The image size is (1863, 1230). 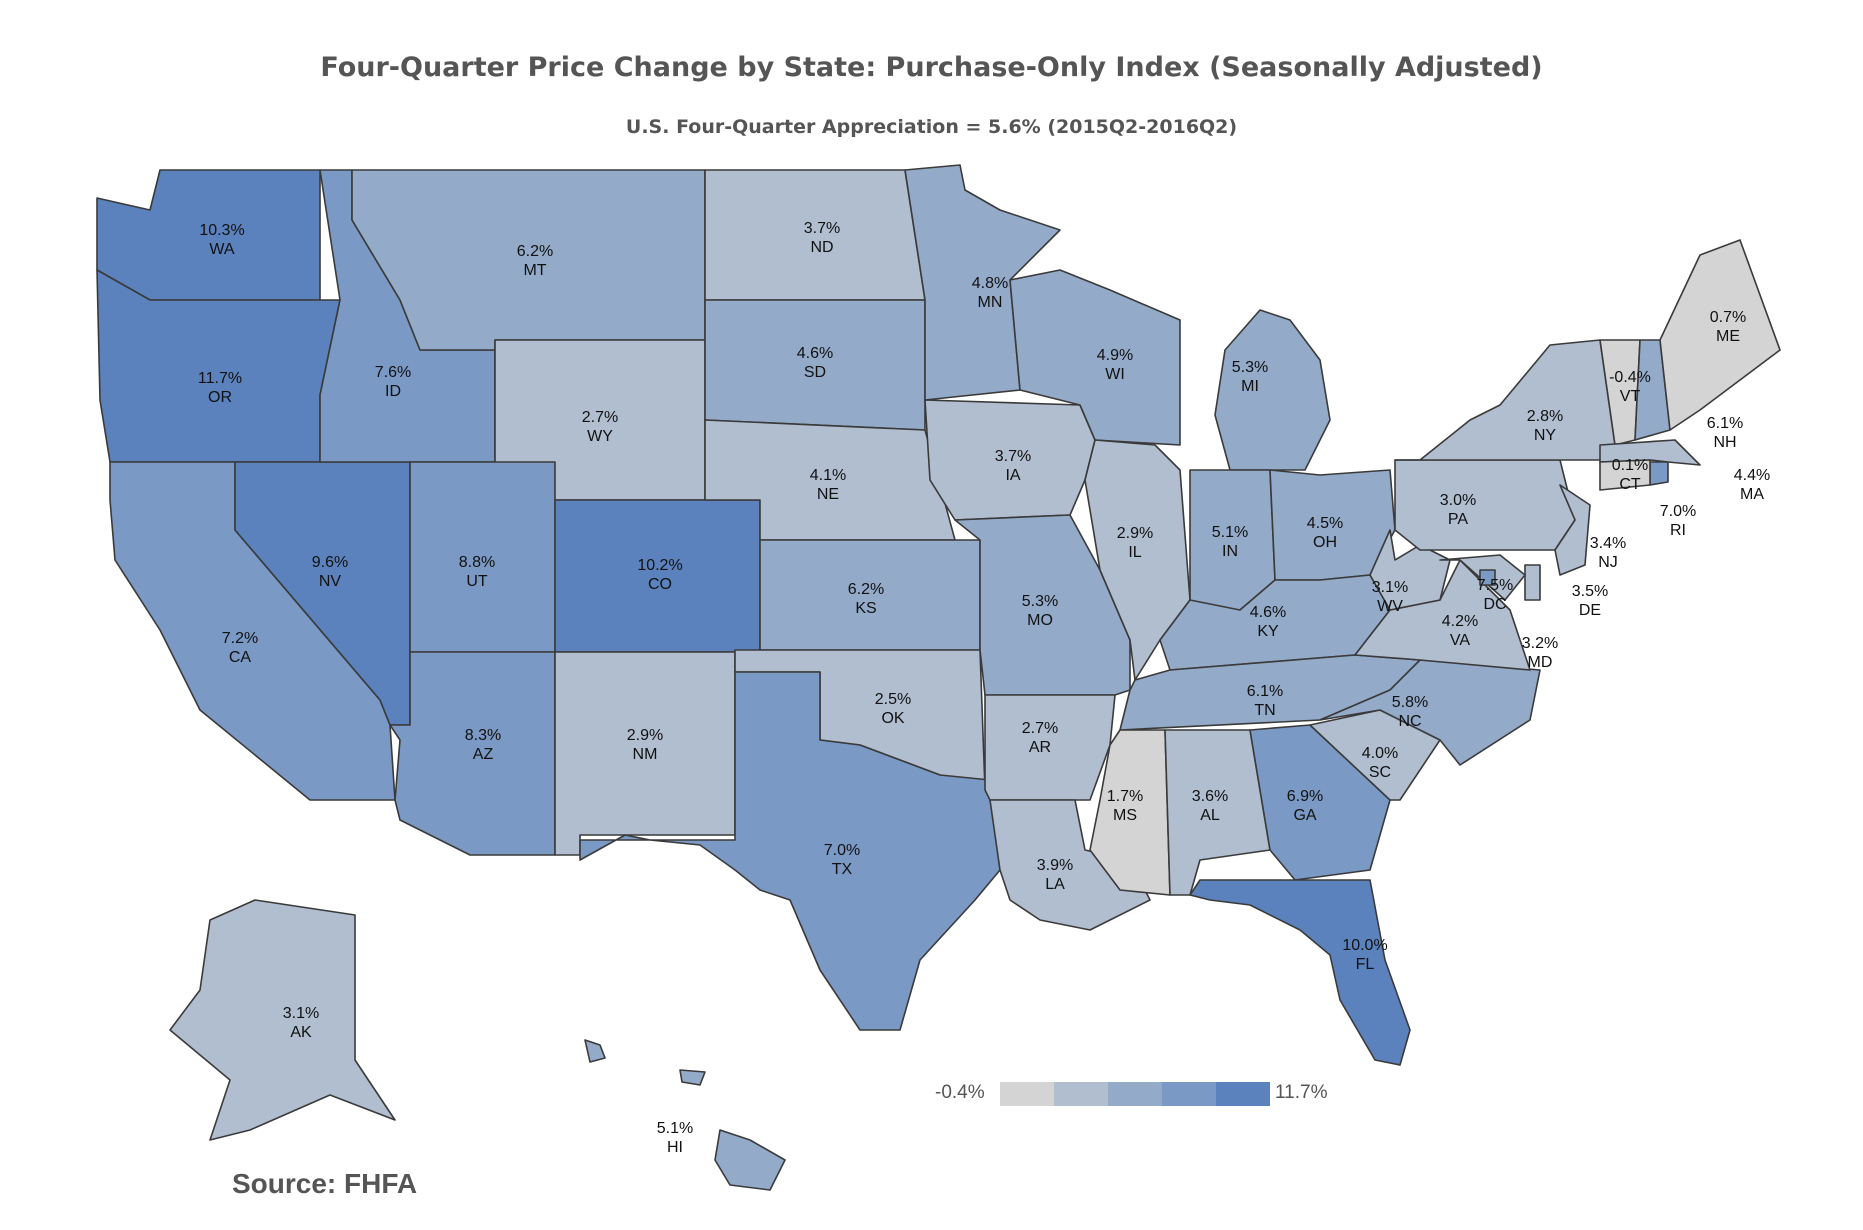 What do you see at coordinates (990, 293) in the screenshot?
I see `state-label-mn: 4.8% MN` at bounding box center [990, 293].